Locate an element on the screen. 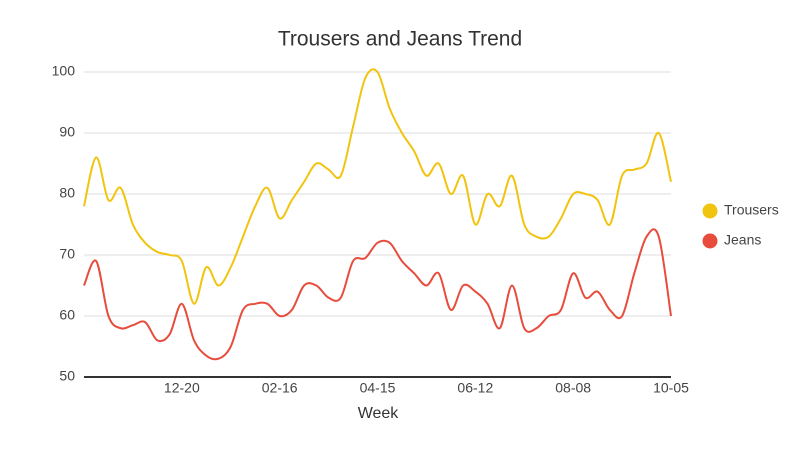  y-tick-label: 100 is located at coordinates (64, 71).